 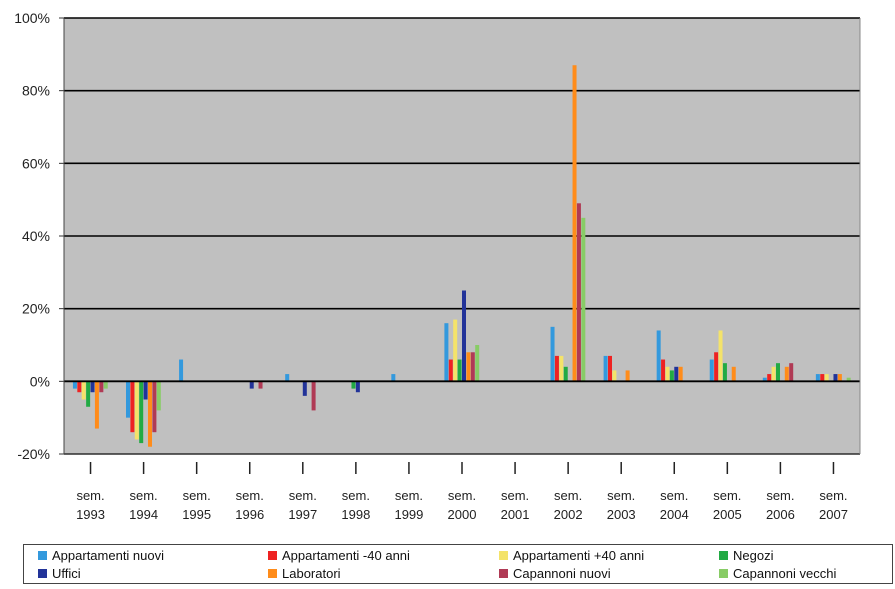 What do you see at coordinates (408, 505) in the screenshot?
I see `x-tick-label: sem. 1999` at bounding box center [408, 505].